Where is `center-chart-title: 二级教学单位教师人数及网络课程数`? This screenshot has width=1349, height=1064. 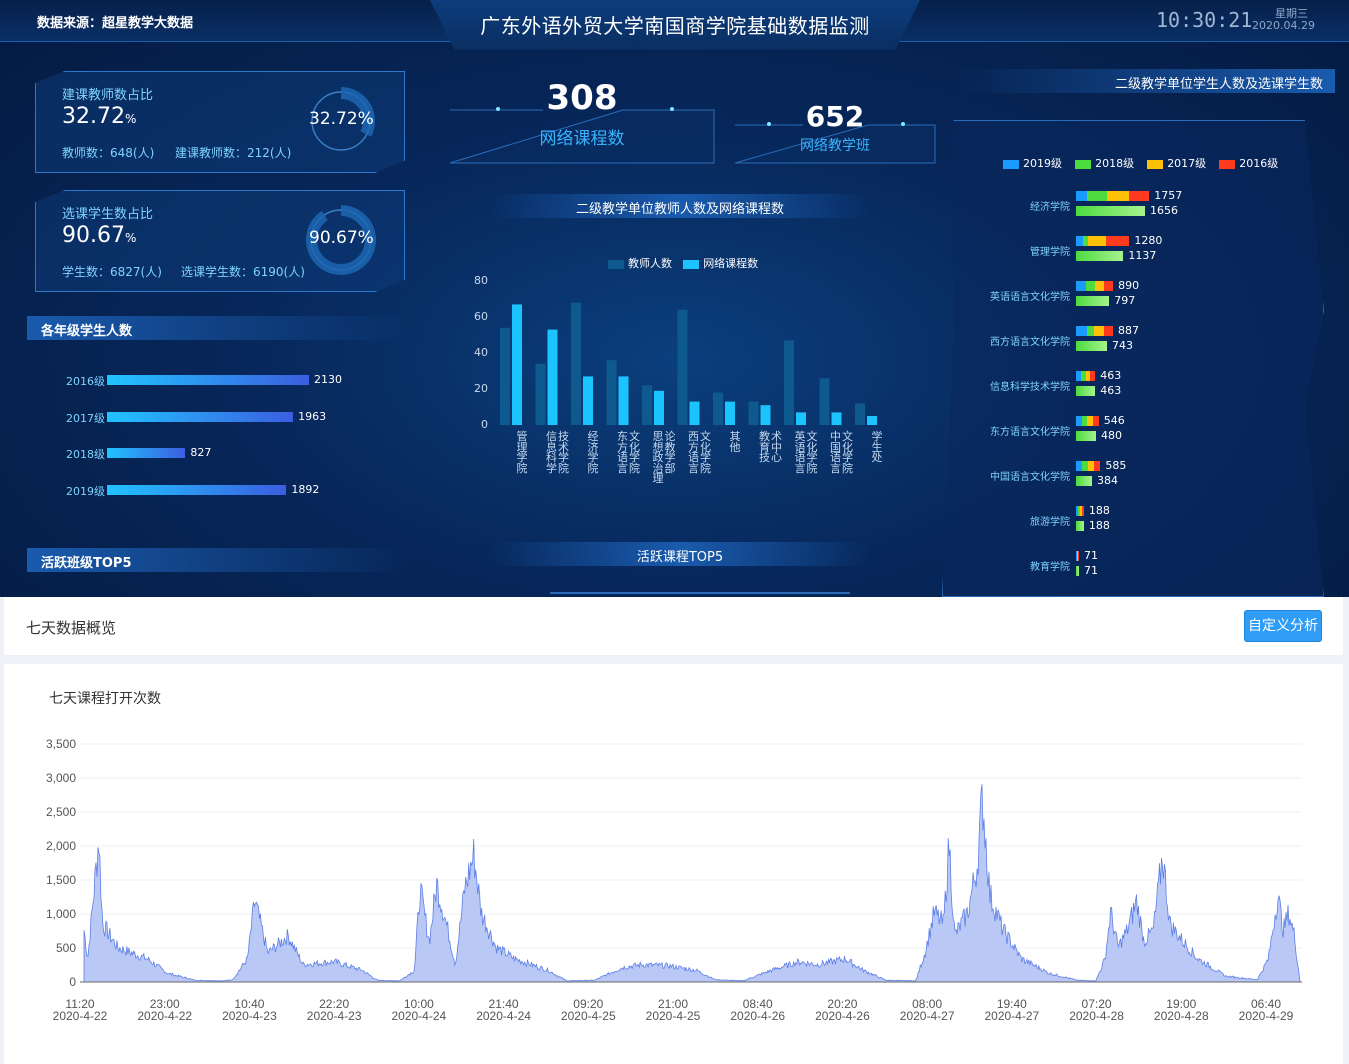 center-chart-title: 二级教学单位教师人数及网络课程数 is located at coordinates (680, 206).